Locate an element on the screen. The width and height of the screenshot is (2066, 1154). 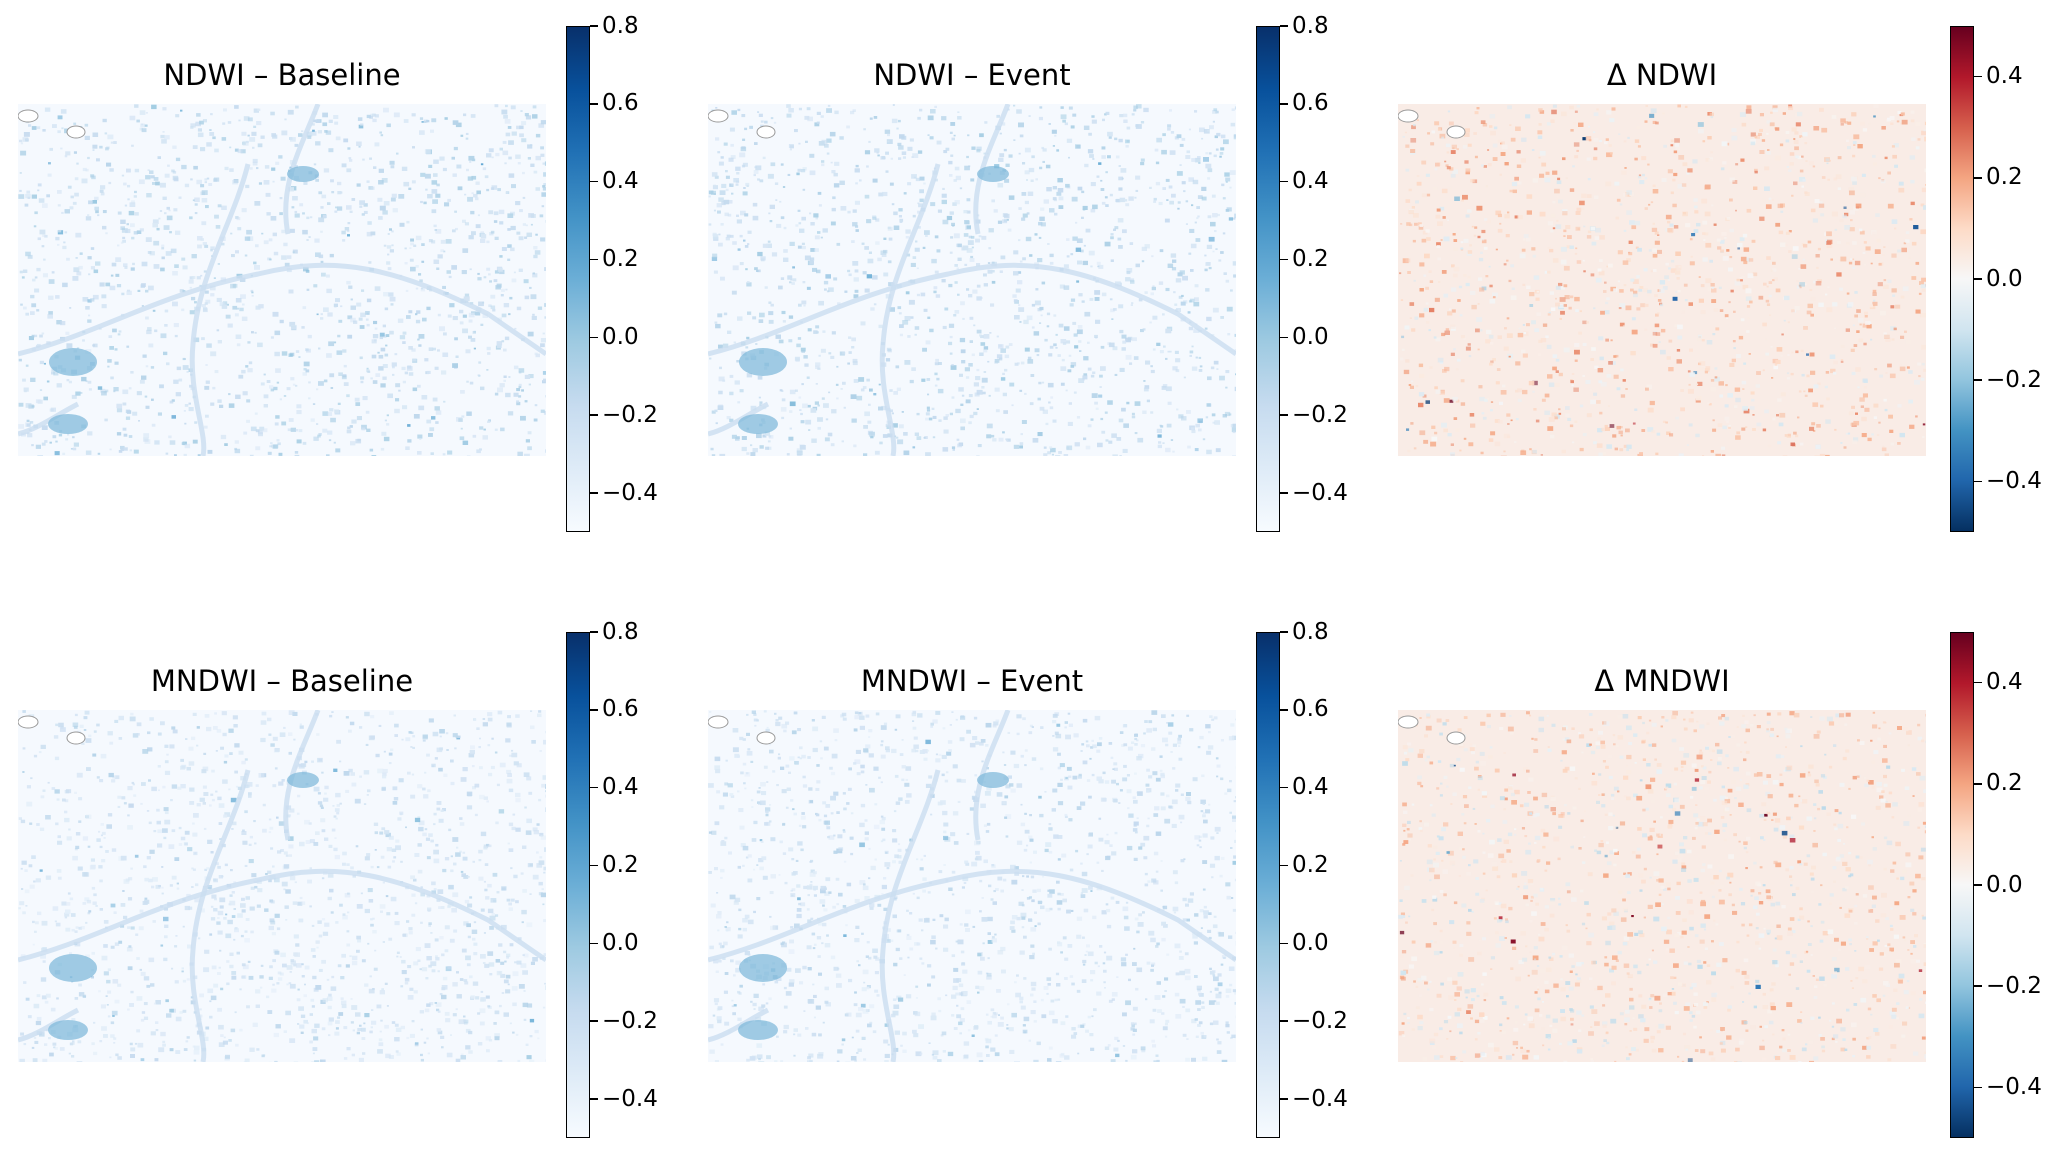
panel-title: NDWI – Baseline is located at coordinates (282, 75).